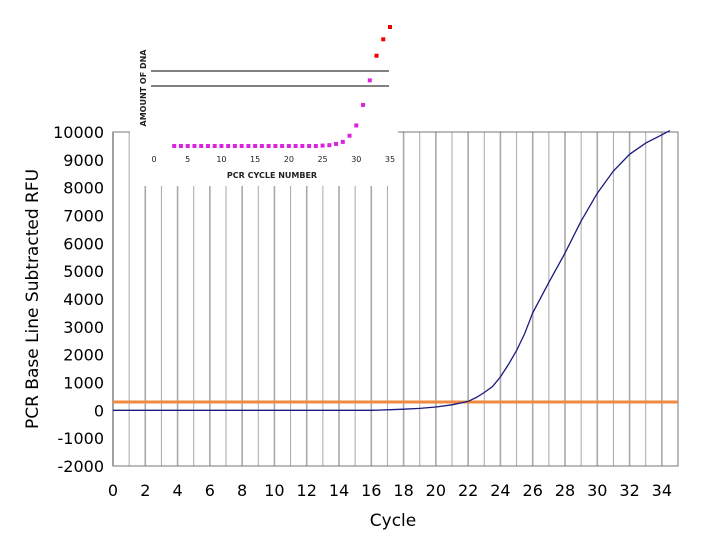 This screenshot has height=540, width=720. What do you see at coordinates (221, 159) in the screenshot?
I see `inset-x-tick-label: 10` at bounding box center [221, 159].